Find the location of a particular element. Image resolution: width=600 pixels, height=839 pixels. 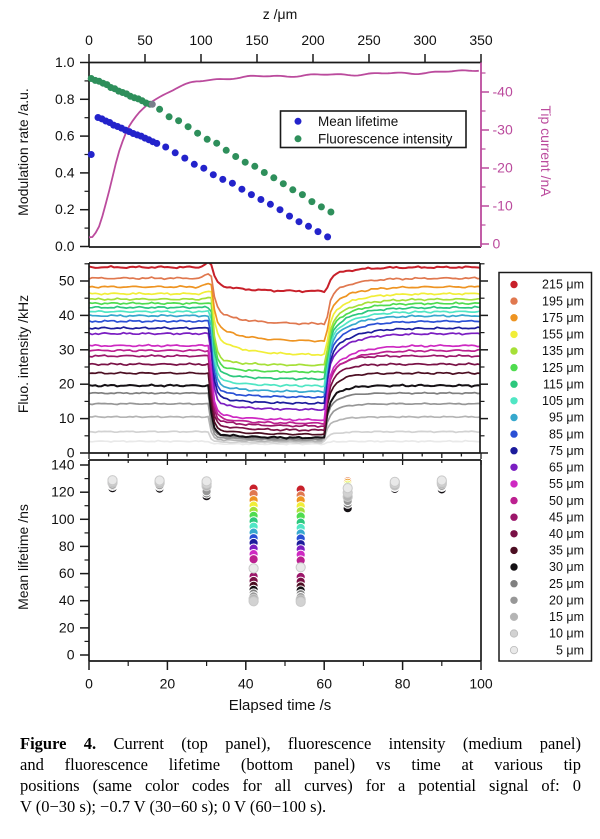

svg-text: Elapsed time /s is located at coordinates (280, 705).